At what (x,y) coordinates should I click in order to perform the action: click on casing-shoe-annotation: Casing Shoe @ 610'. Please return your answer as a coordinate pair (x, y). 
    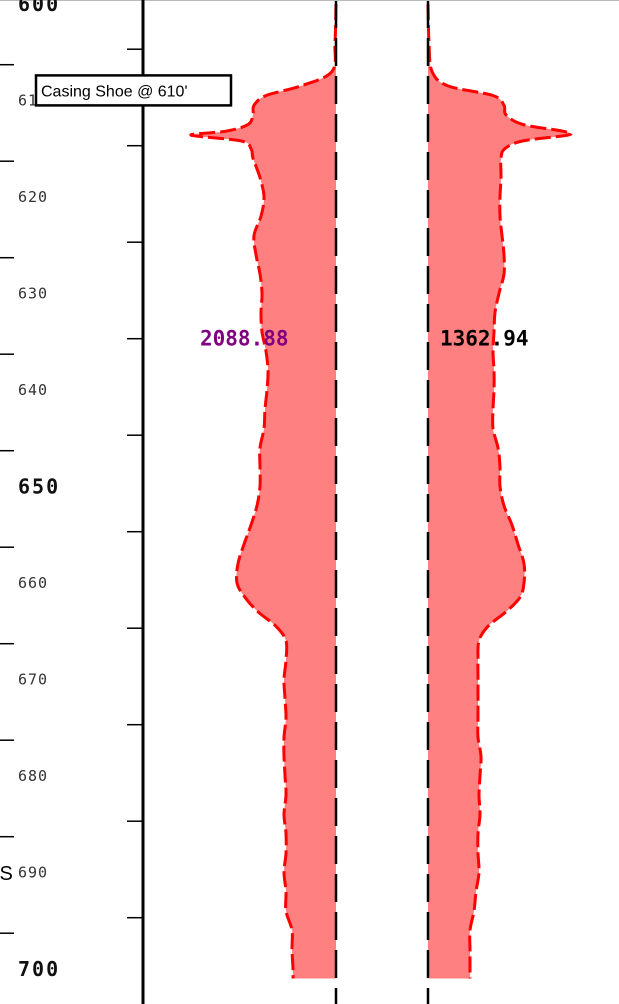
    Looking at the image, I should click on (133, 90).